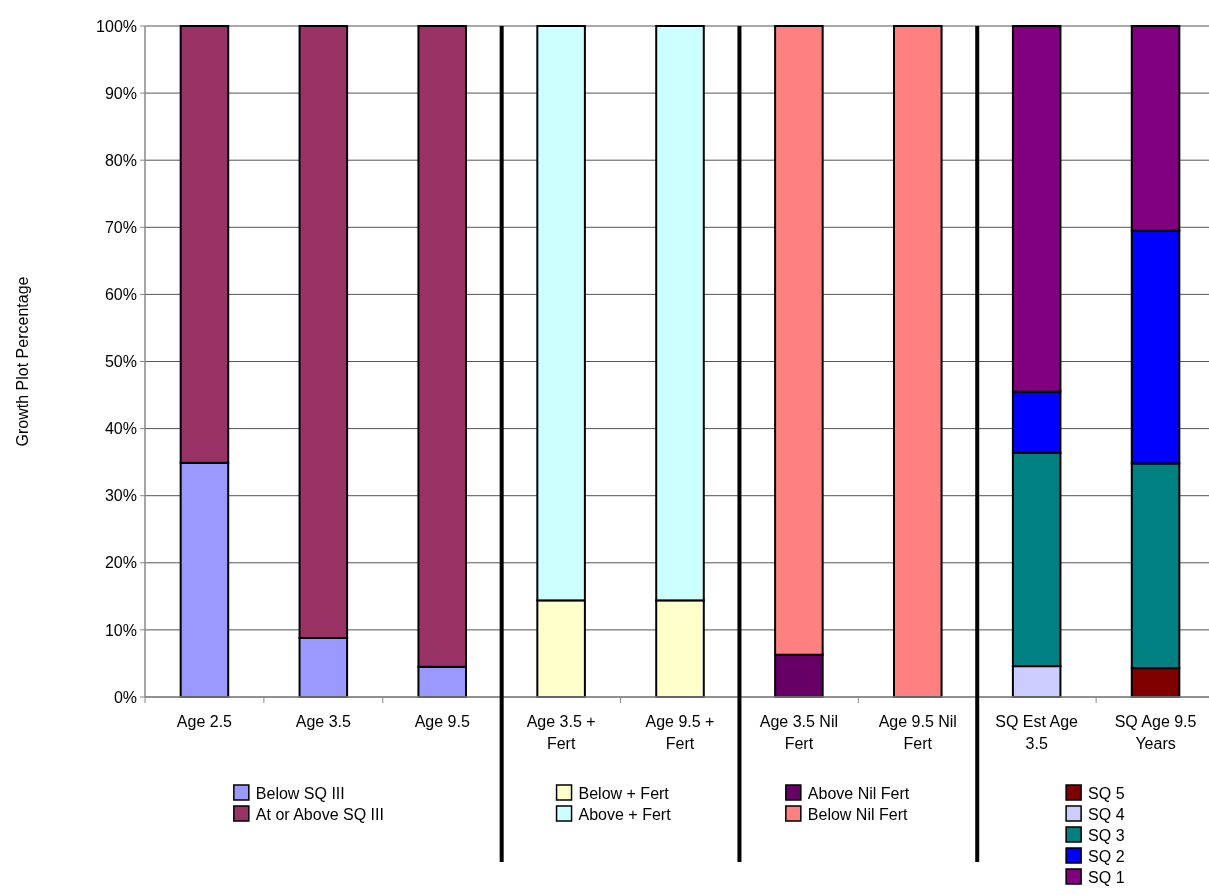 This screenshot has width=1209, height=895. Describe the element at coordinates (120, 630) in the screenshot. I see `y-tick-label: 10%` at that location.